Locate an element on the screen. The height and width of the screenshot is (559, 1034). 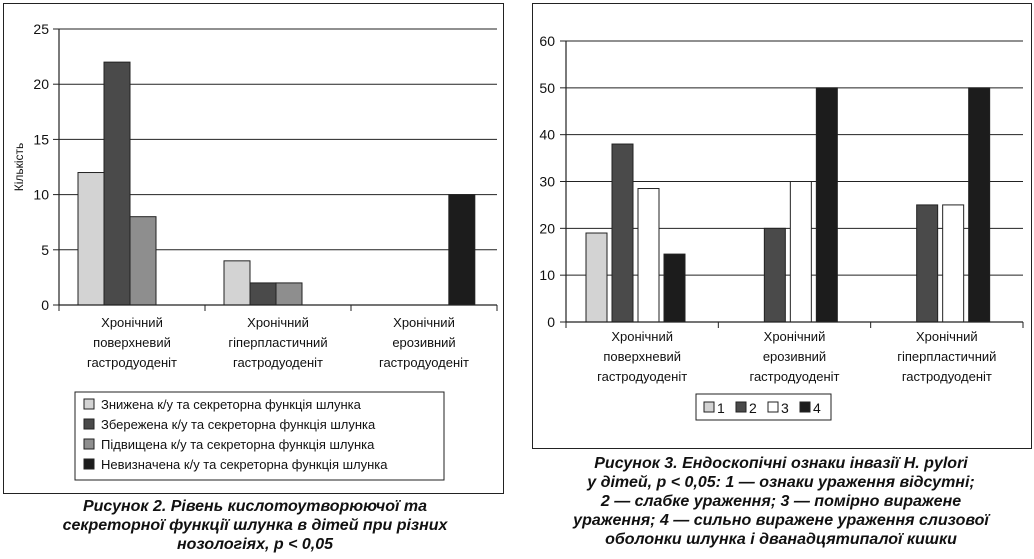
legend-item-label: 3 is located at coordinates (785, 408).